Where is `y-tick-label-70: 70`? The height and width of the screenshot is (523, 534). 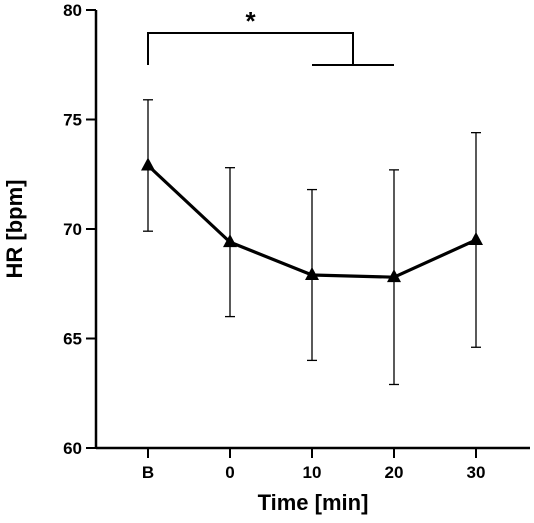
y-tick-label-70: 70 is located at coordinates (72, 229).